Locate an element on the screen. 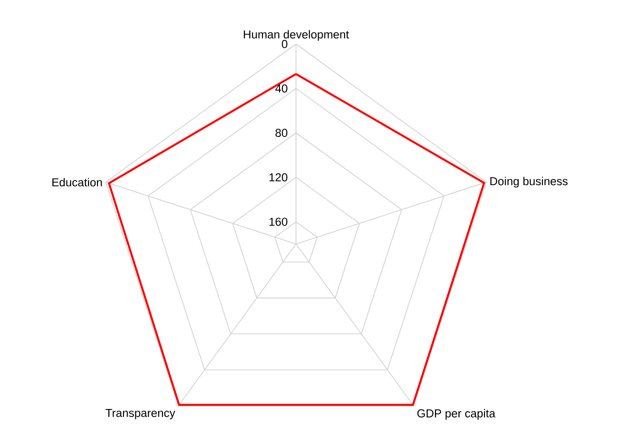 The image size is (623, 439). y-tick-label: 120 is located at coordinates (278, 177).